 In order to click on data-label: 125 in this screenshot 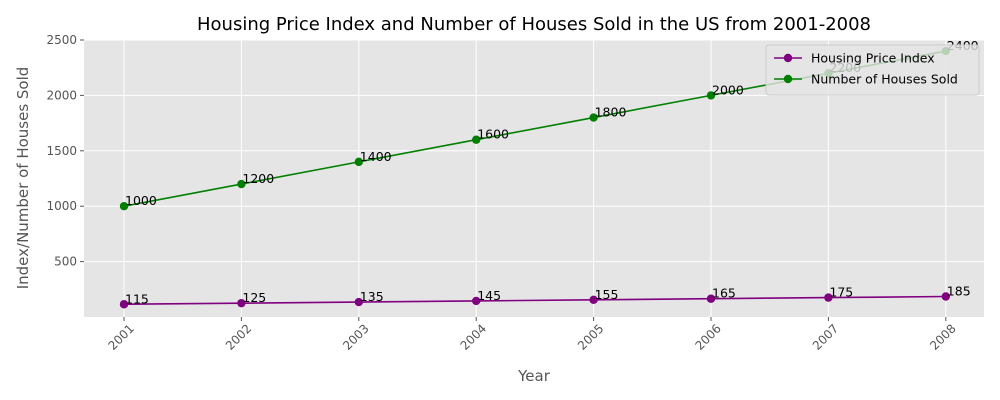, I will do `click(254, 297)`.